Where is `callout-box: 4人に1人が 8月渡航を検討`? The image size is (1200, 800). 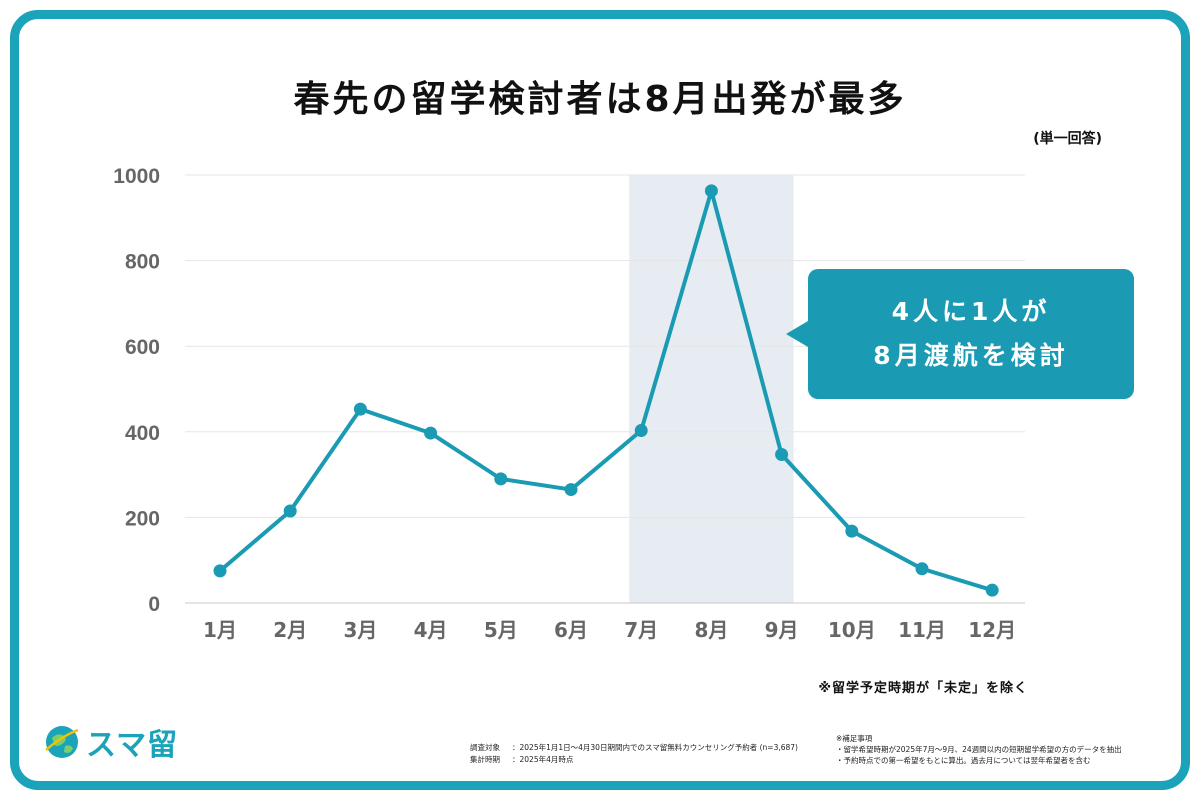
callout-box: 4人に1人が 8月渡航を検討 is located at coordinates (960, 334).